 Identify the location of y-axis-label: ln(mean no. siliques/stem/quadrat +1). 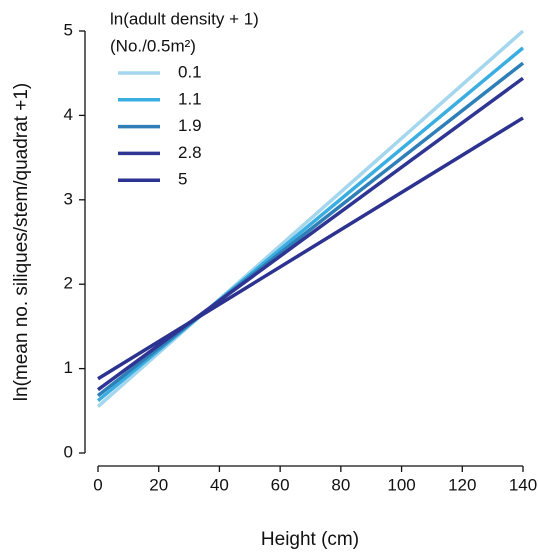
(21, 242).